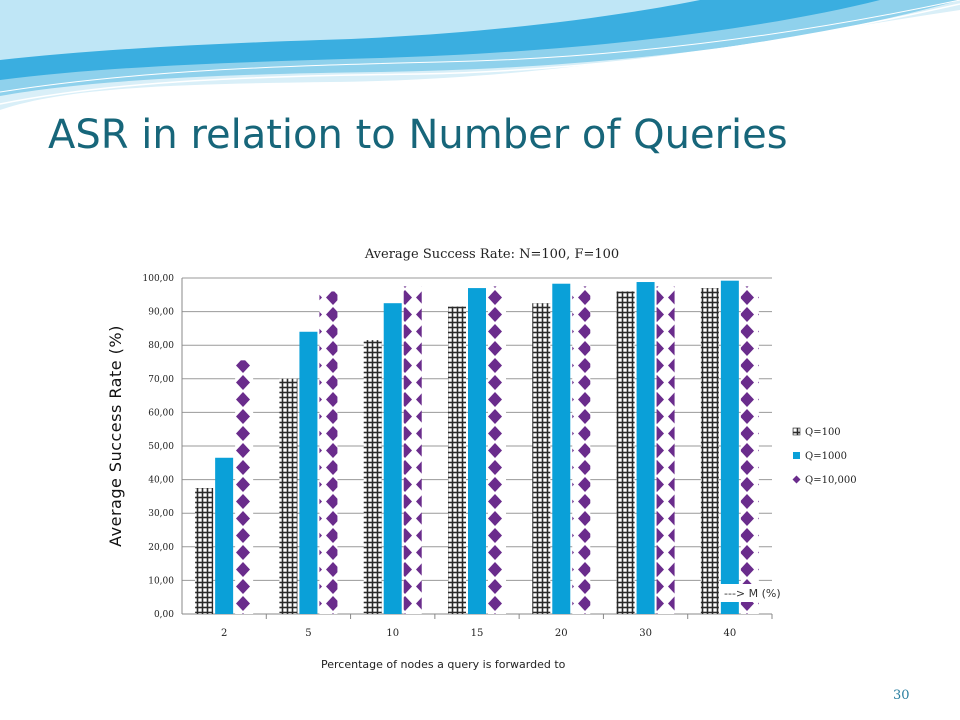 Image resolution: width=960 pixels, height=720 pixels. Describe the element at coordinates (350, 30) in the screenshot. I see `wave-top-band` at that location.